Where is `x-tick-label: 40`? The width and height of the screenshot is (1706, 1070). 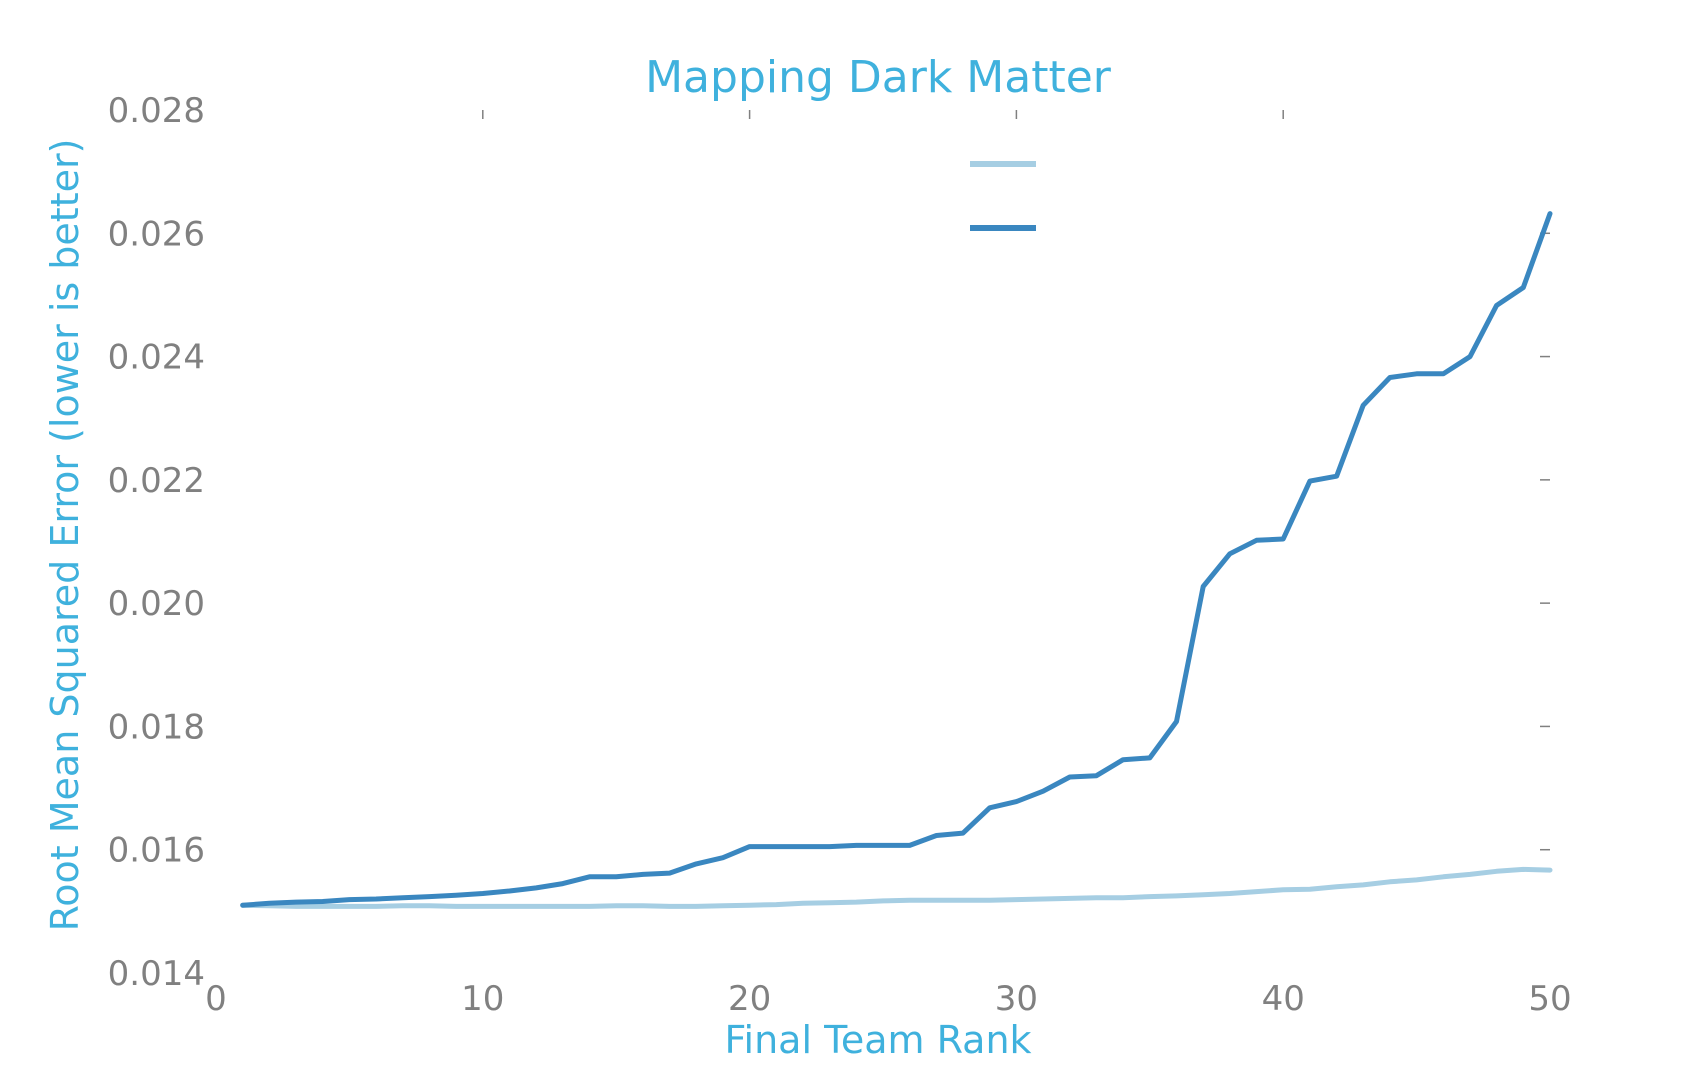
x-tick-label: 40 is located at coordinates (1283, 999).